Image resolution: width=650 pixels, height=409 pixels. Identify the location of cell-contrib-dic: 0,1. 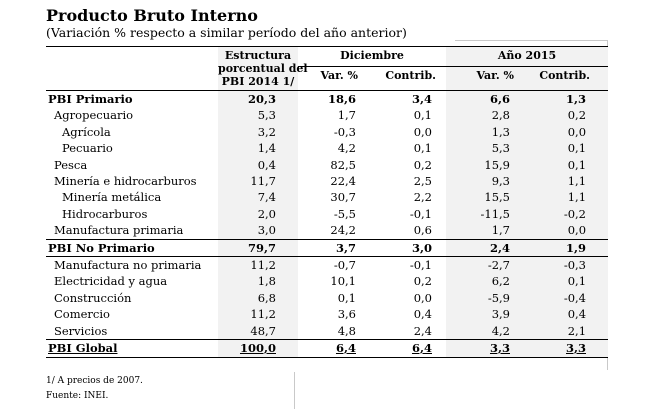
(422, 148).